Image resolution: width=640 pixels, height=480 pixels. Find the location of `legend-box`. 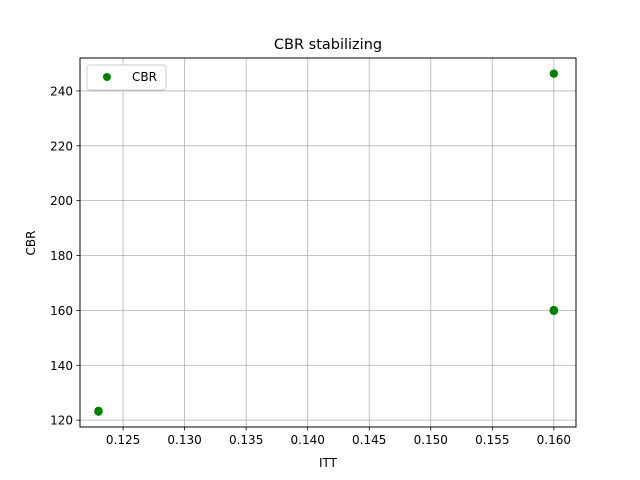

legend-box is located at coordinates (126, 77).